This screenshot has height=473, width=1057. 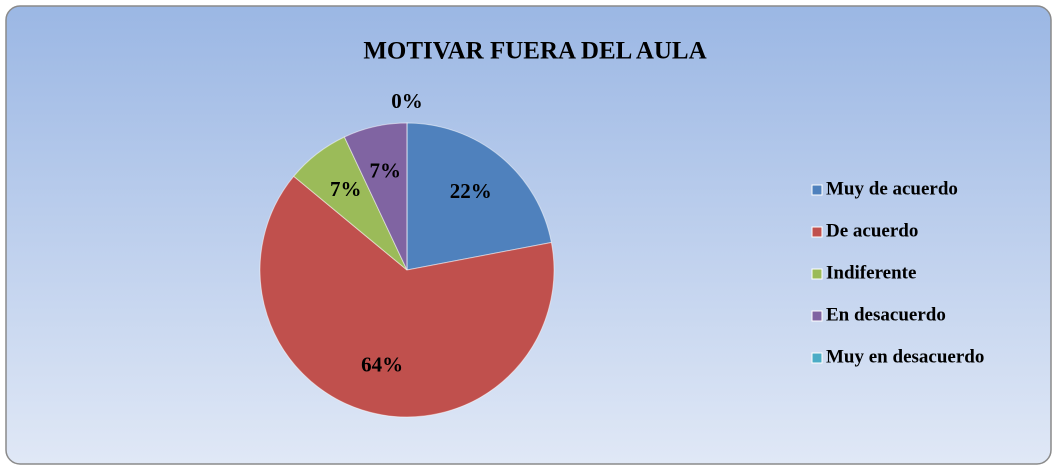 I want to click on legend-label: En desacuerdo, so click(x=886, y=314).